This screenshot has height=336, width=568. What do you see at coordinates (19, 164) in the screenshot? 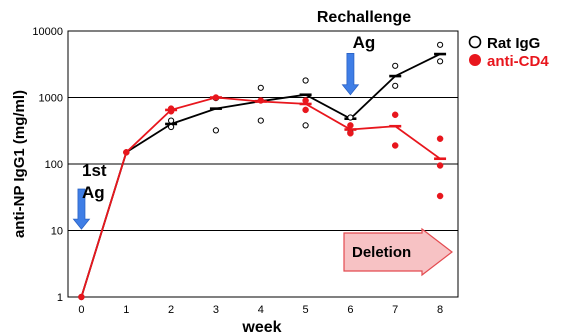
I see `y-axis-title: anti-NP IgG1 (mg/ml)` at bounding box center [19, 164].